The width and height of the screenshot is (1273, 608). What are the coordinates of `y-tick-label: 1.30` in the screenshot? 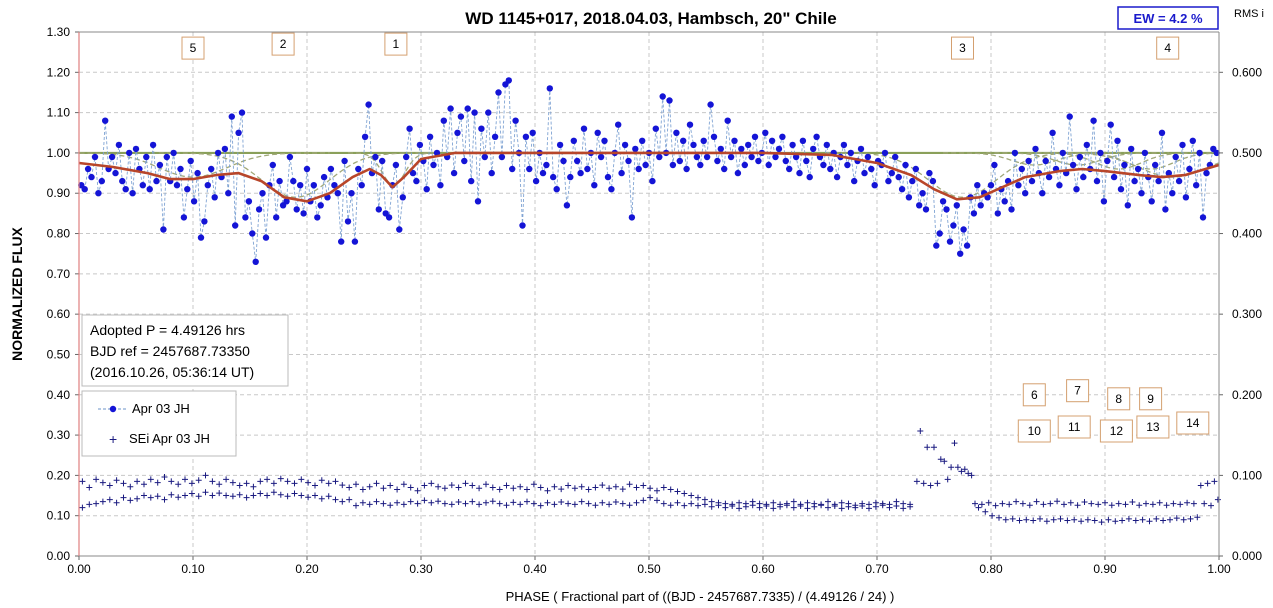 It's located at (59, 32).